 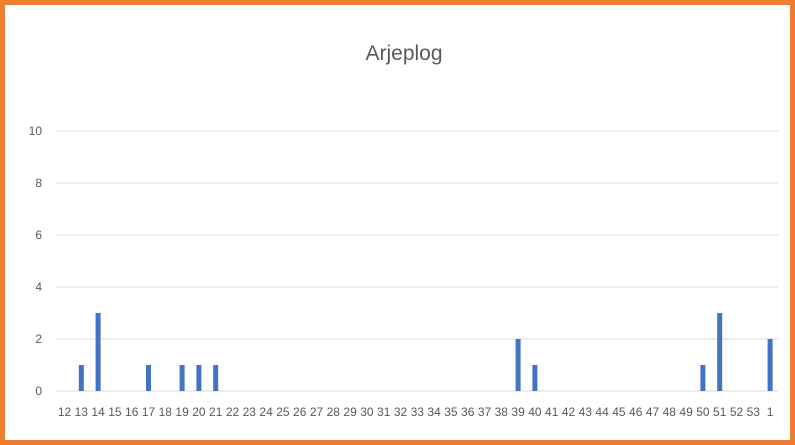 What do you see at coordinates (569, 412) in the screenshot?
I see `x-tick-label: 42` at bounding box center [569, 412].